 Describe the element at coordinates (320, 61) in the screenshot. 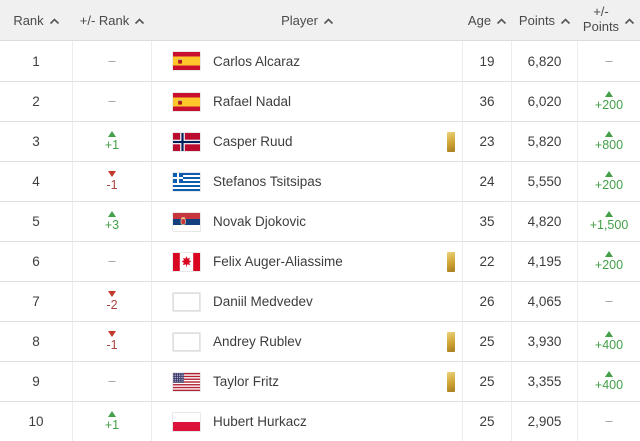

I see `table-row: 1 – Carlos Alcaraz 19 6,820 –` at that location.